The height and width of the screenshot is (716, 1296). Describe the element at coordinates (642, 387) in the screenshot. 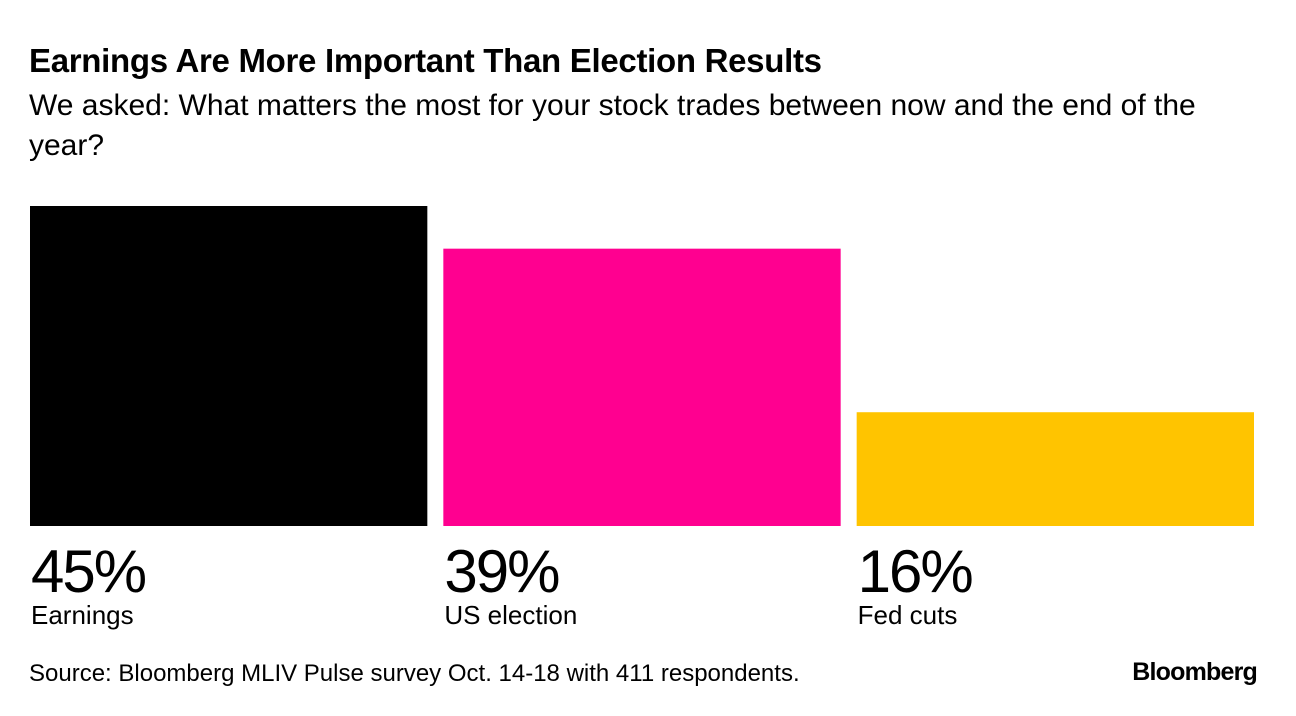

I see `bar-us-election` at that location.